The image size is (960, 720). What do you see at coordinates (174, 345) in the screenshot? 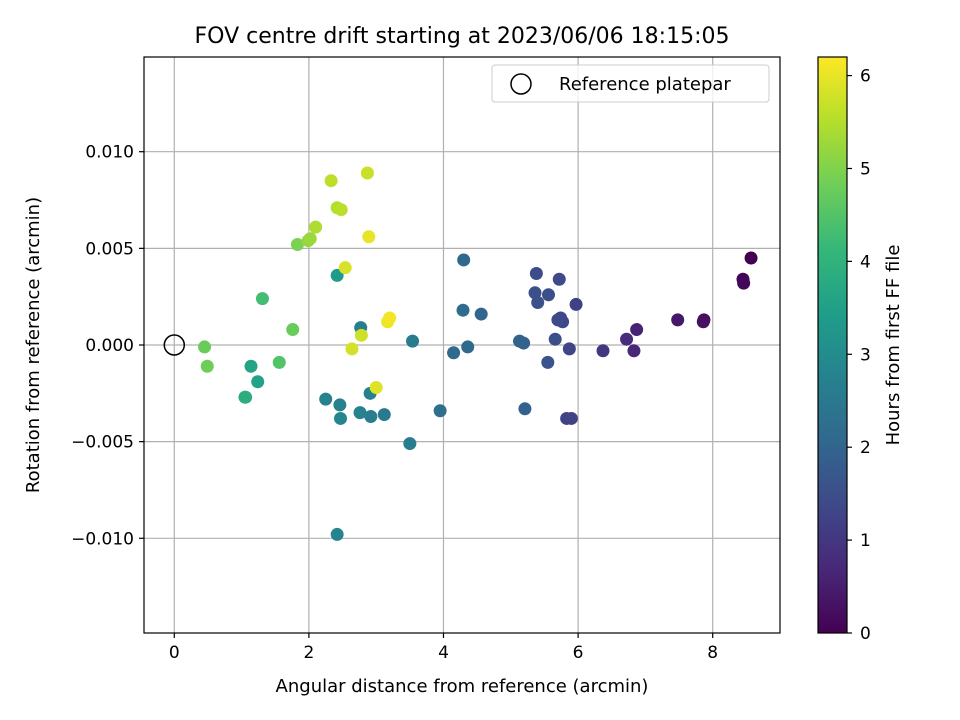
I see `reference-platepar-marker` at bounding box center [174, 345].